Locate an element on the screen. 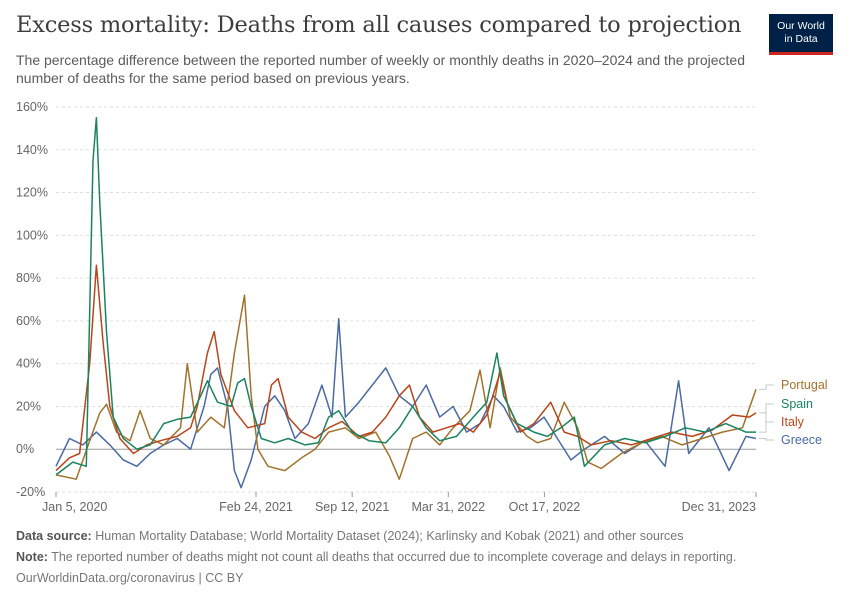  y-tick-label: 40% is located at coordinates (28, 364).